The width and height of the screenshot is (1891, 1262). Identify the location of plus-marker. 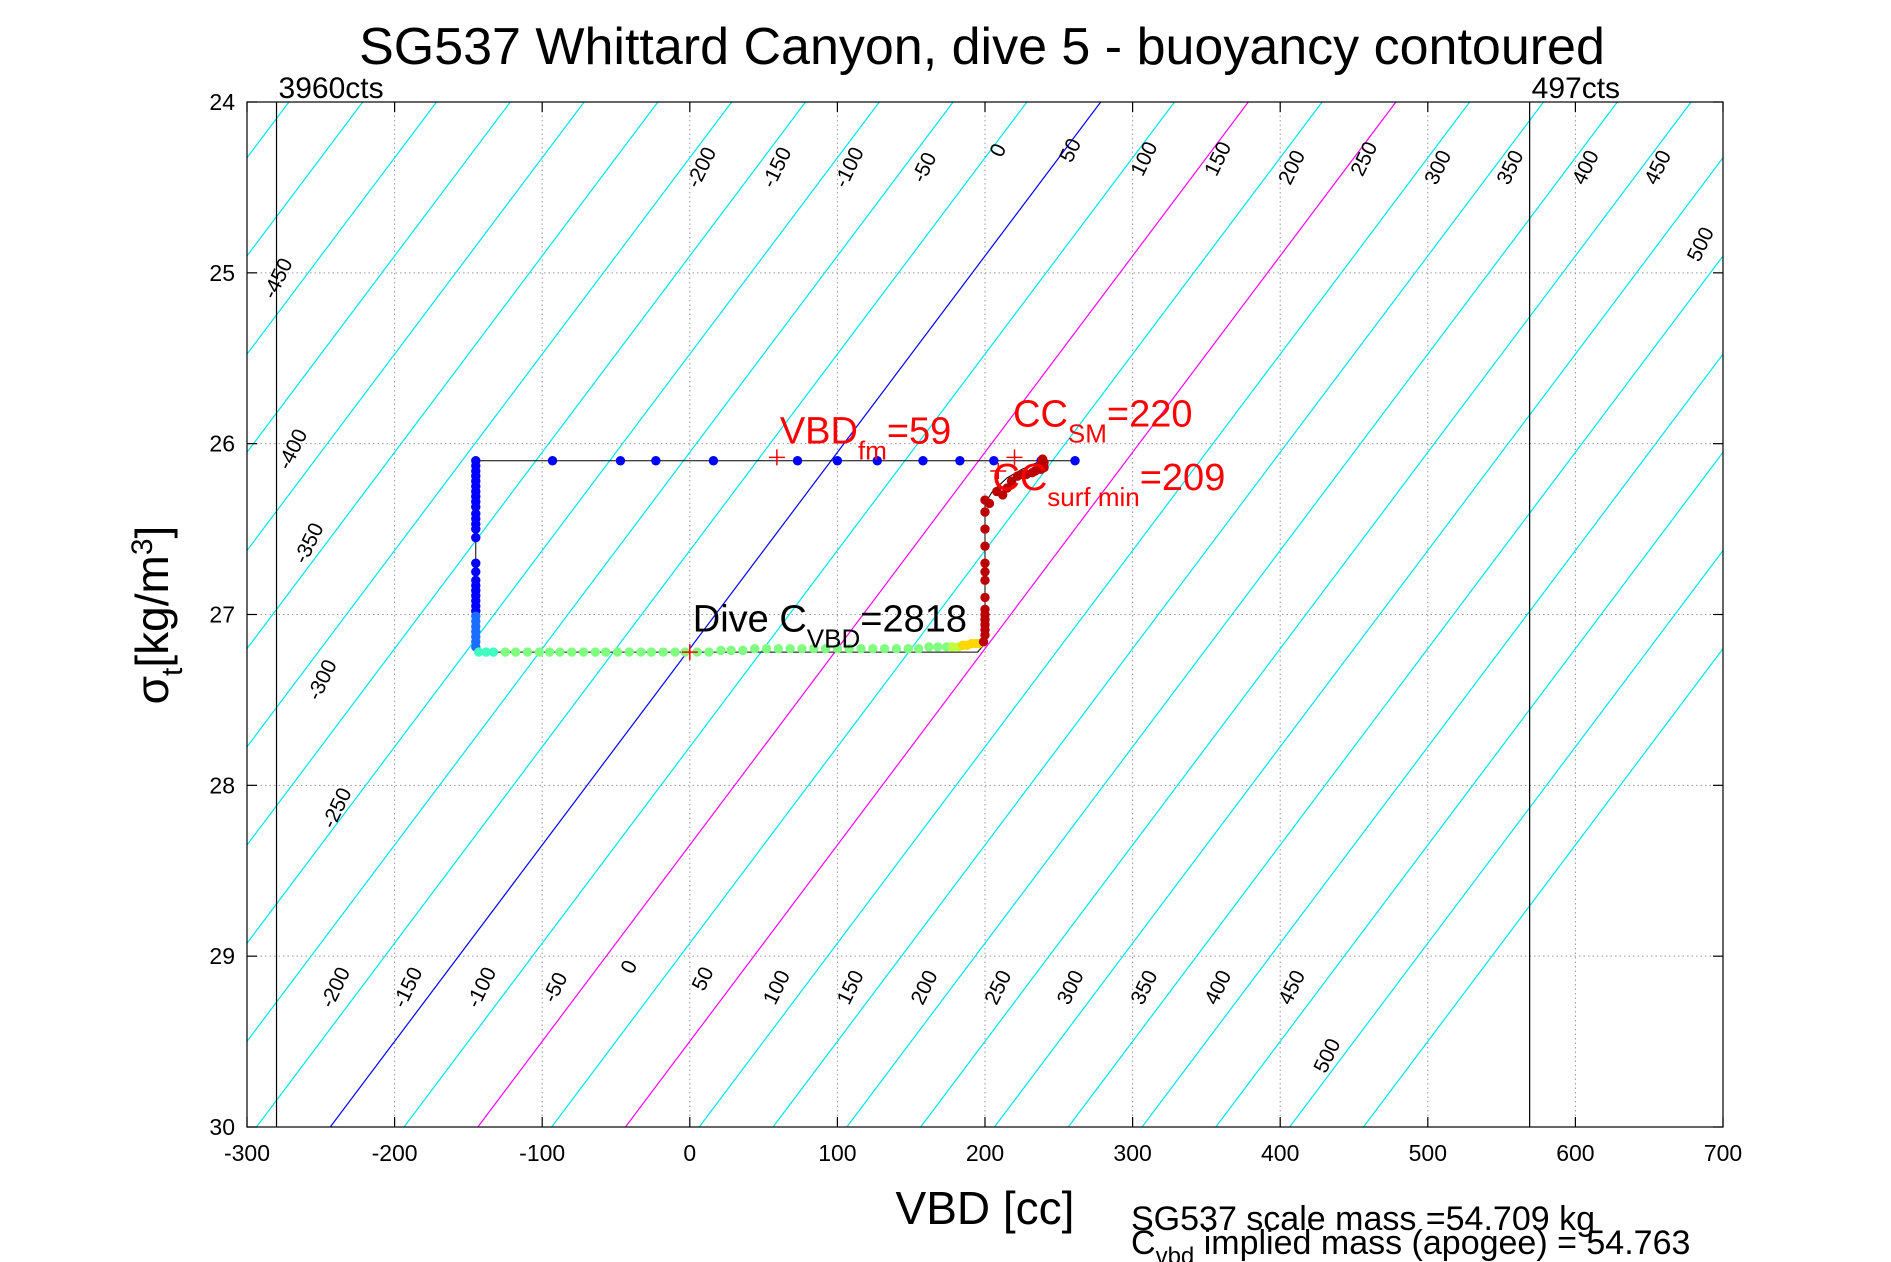
(998, 471).